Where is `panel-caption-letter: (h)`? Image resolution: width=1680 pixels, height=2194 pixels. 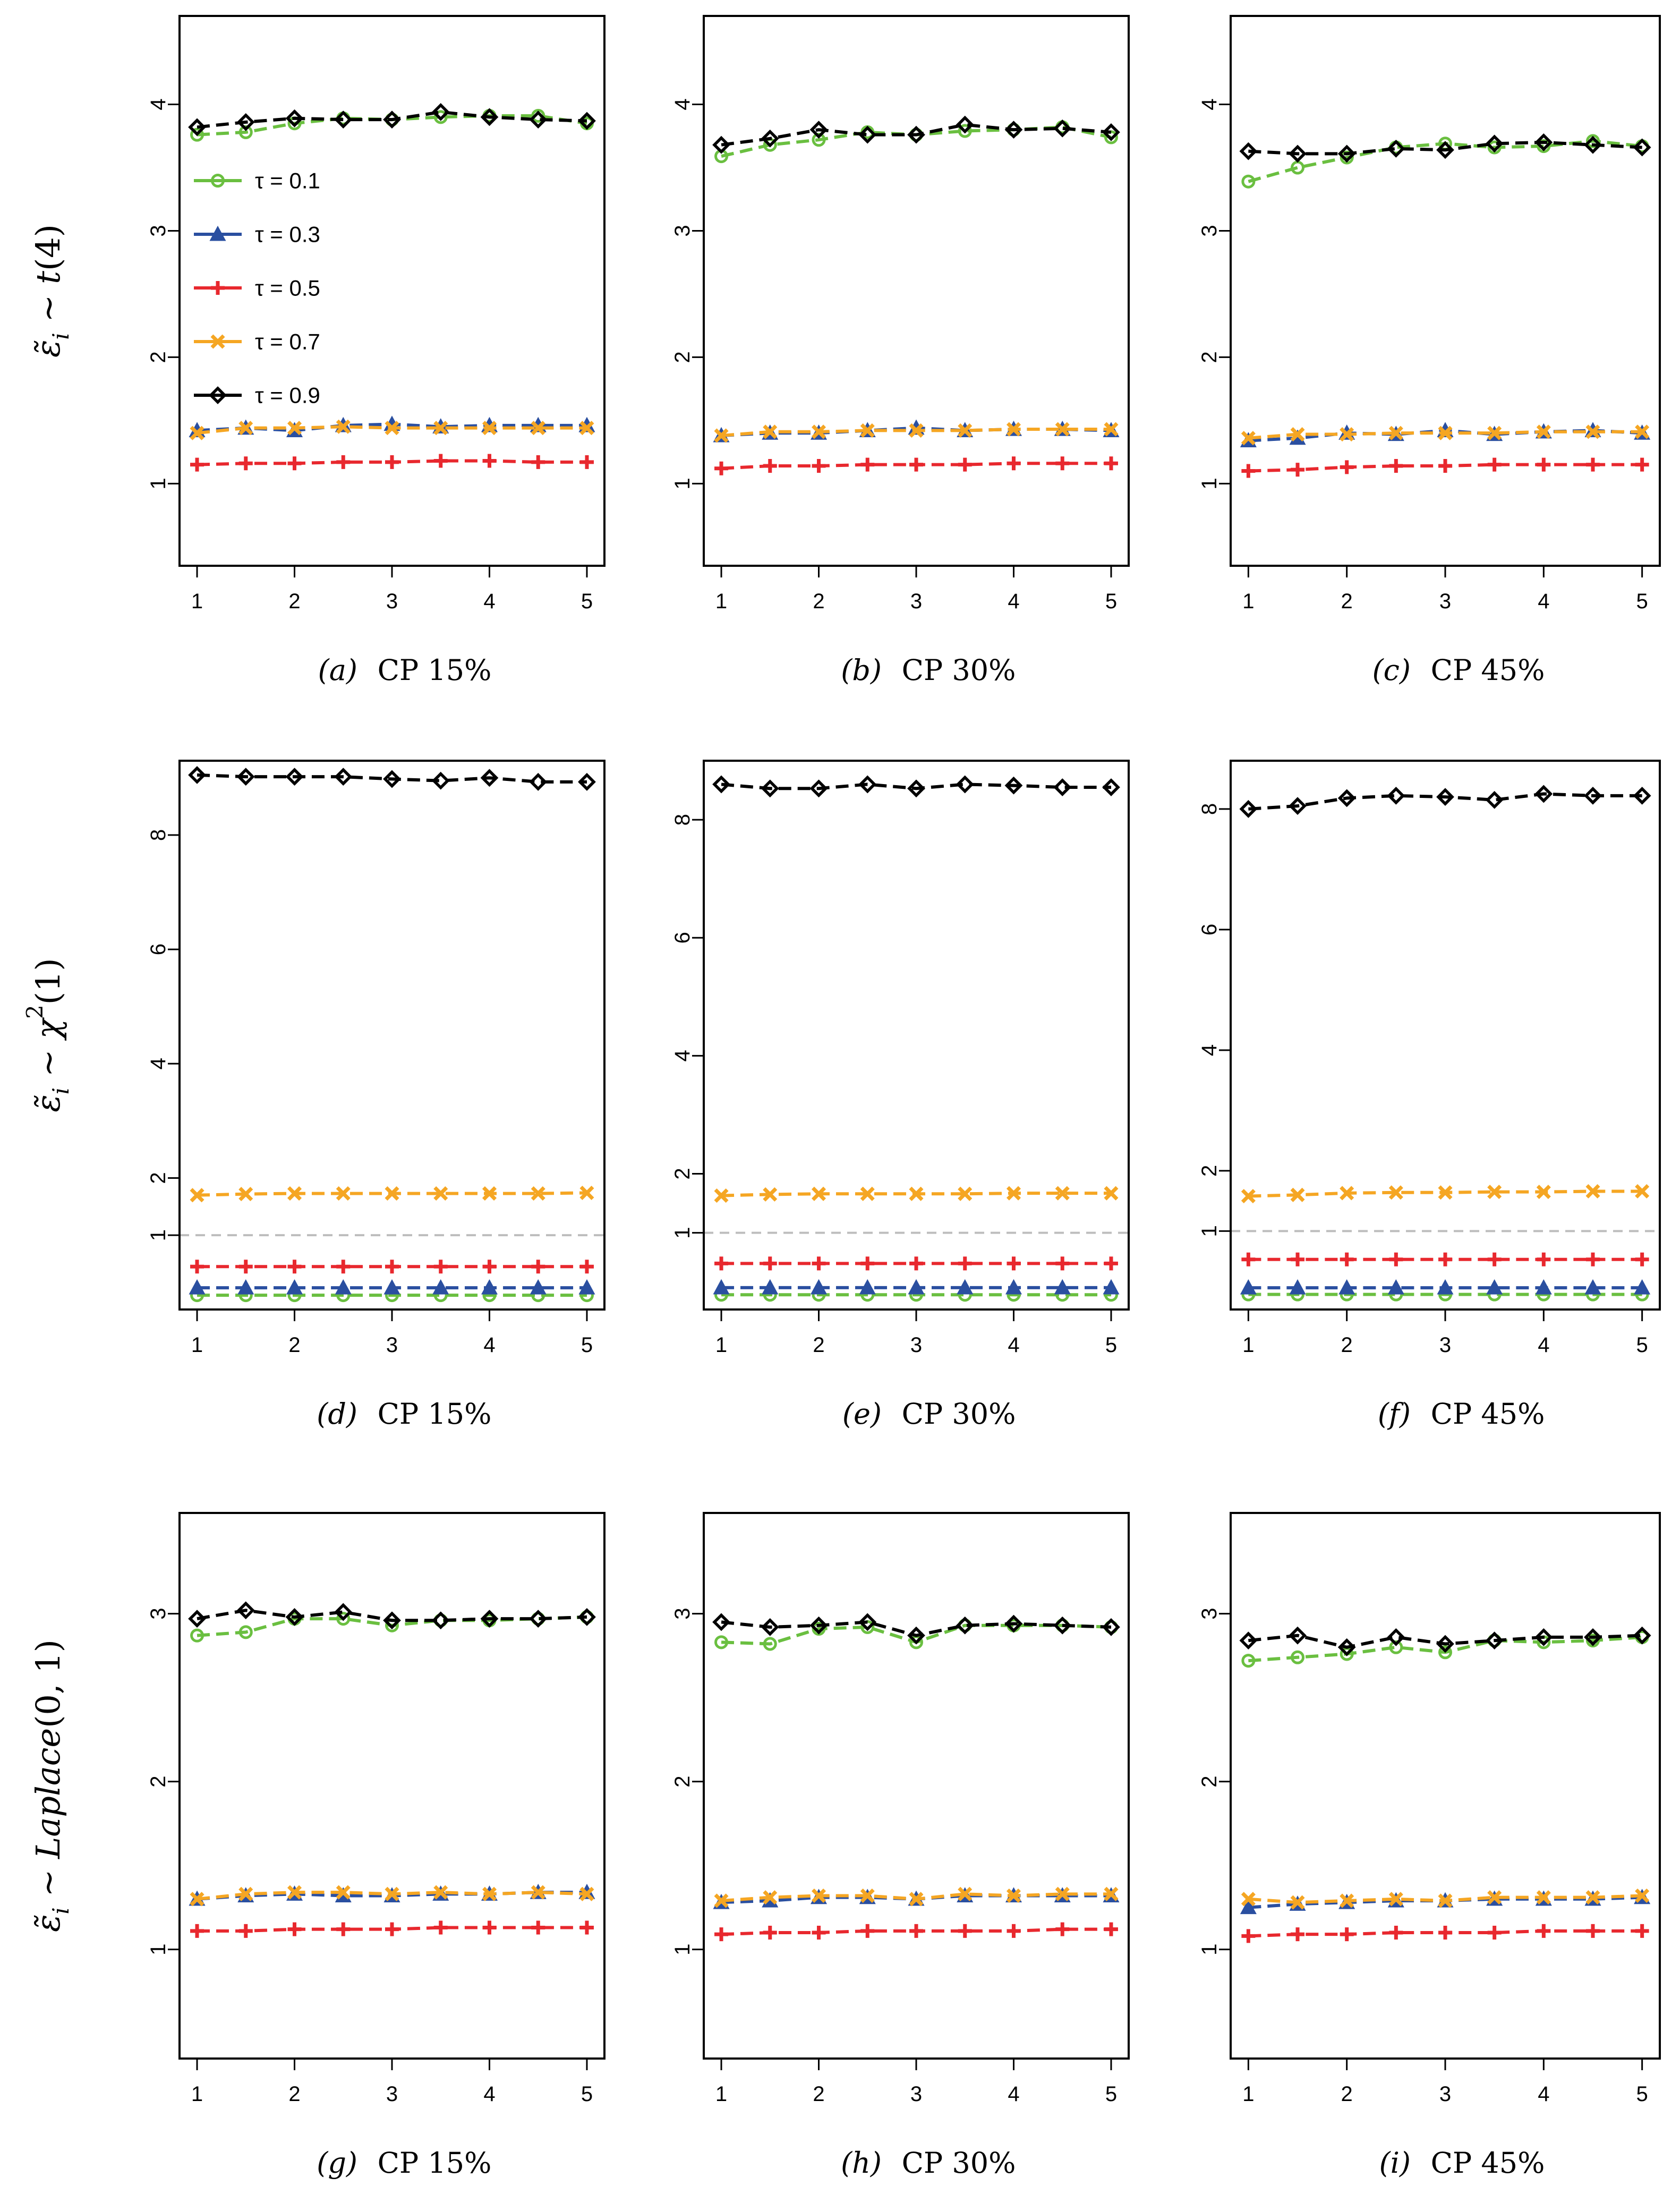 panel-caption-letter: (h) is located at coordinates (862, 2163).